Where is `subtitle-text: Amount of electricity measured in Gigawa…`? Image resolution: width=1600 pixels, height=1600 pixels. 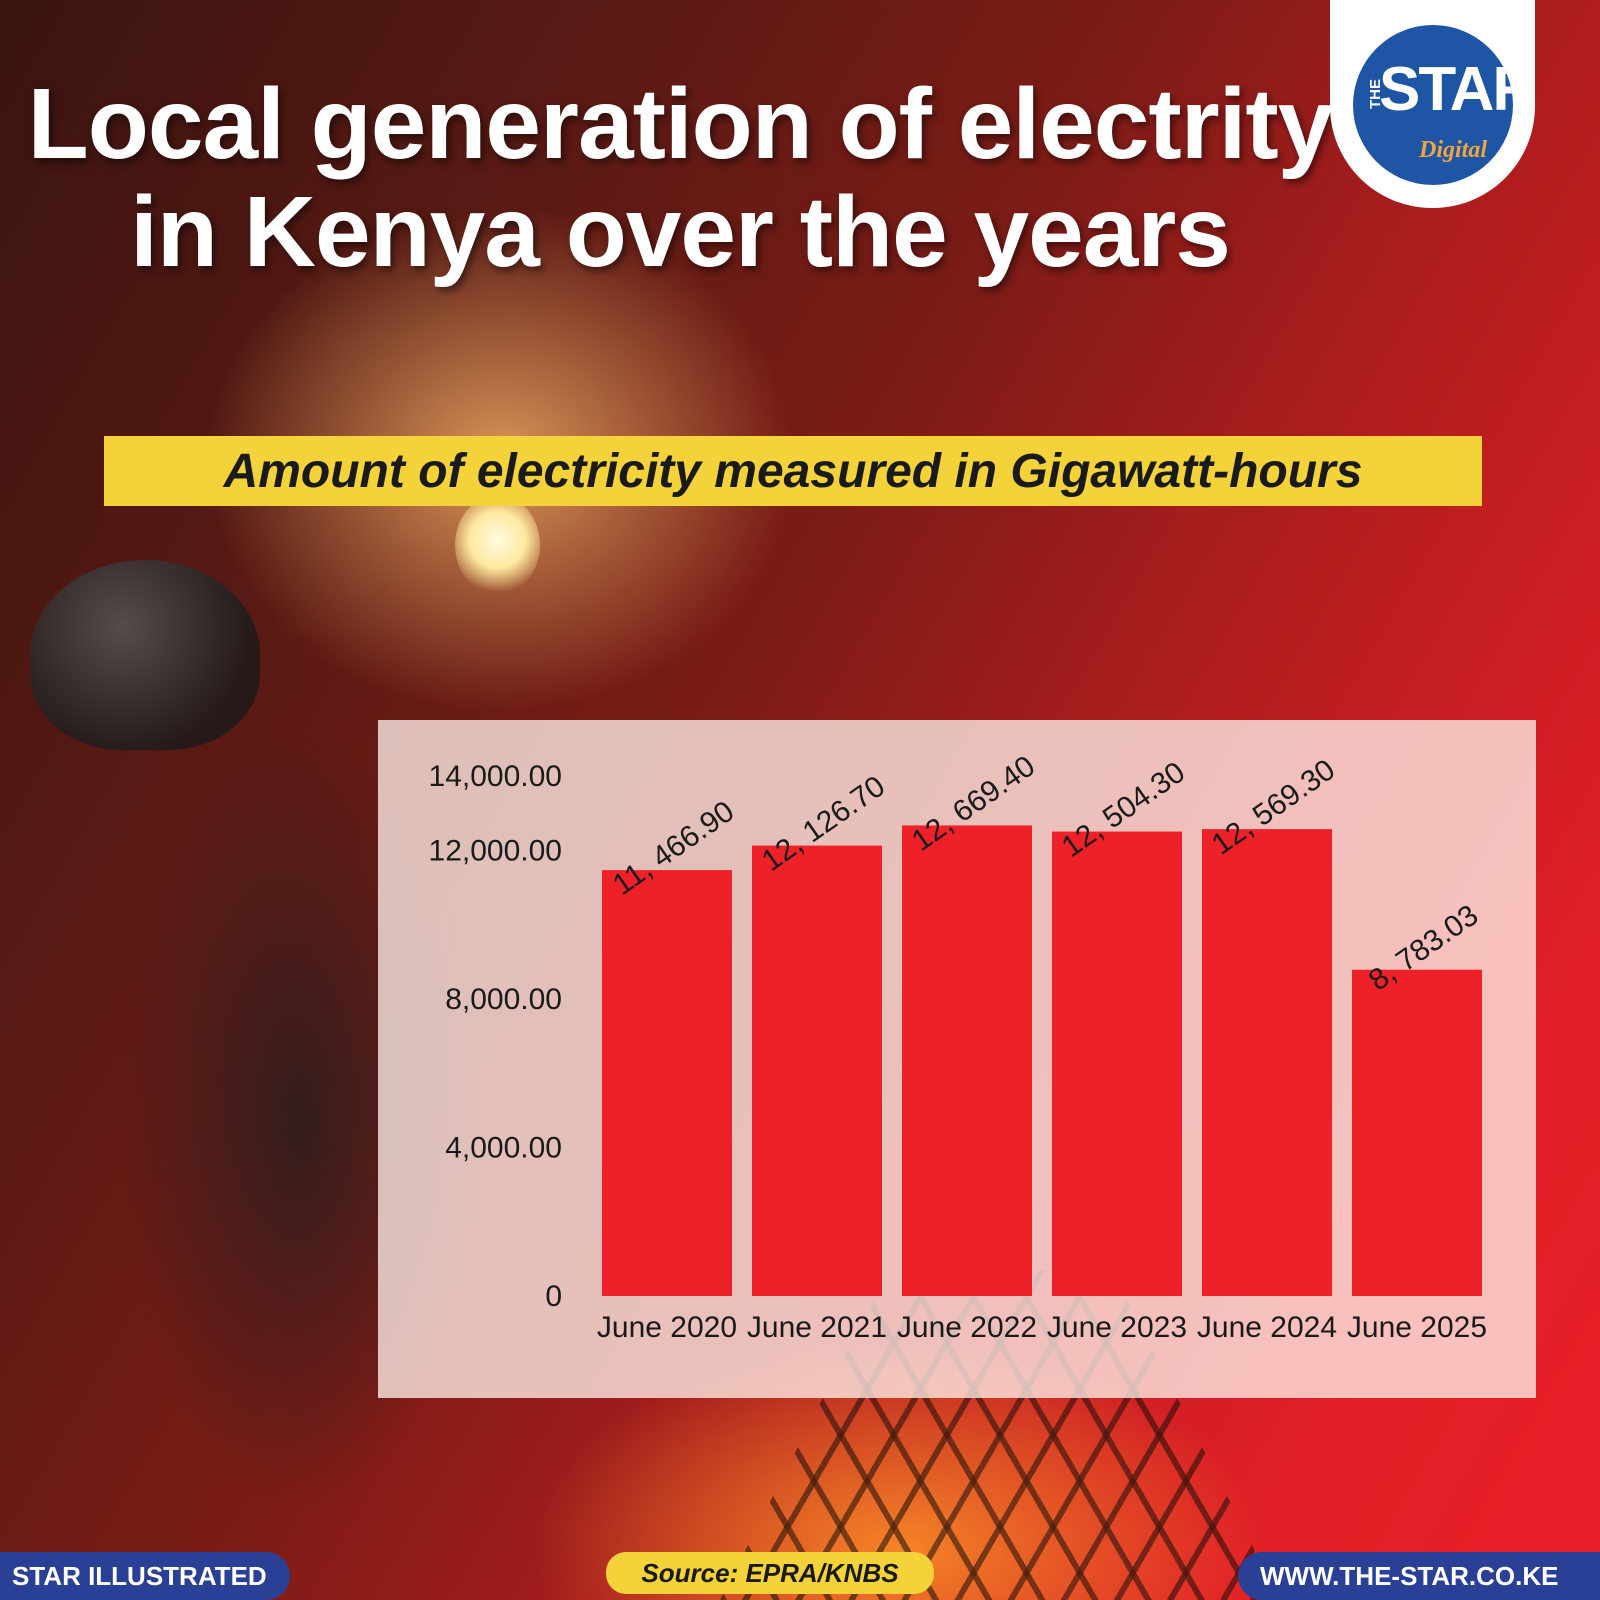
subtitle-text: Amount of electricity measured in Gigawa… is located at coordinates (793, 471).